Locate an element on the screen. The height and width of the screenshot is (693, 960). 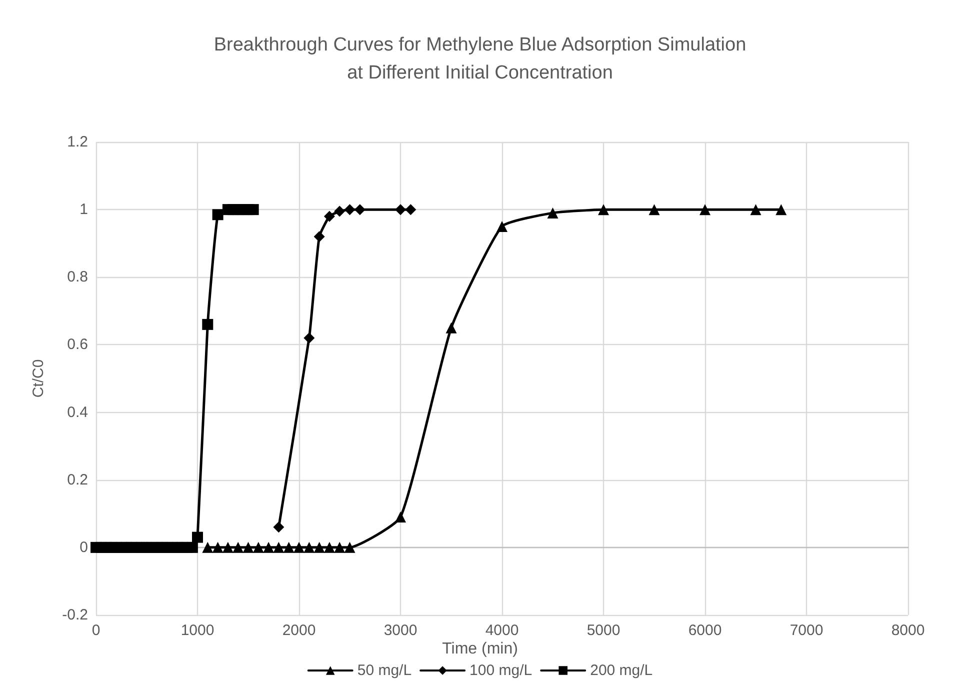
x-tick-label: 1000 is located at coordinates (197, 630).